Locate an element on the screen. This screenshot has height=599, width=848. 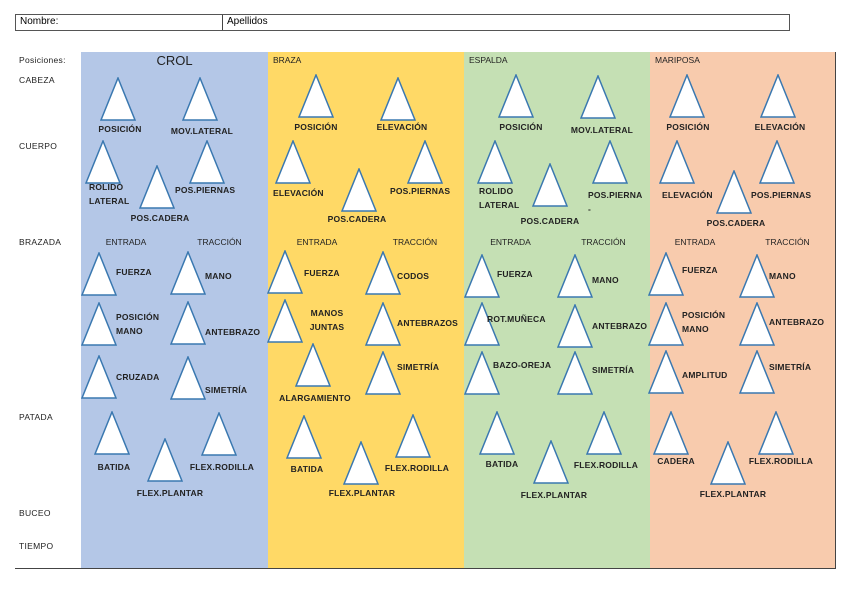
apellidos-label: Apellidos is located at coordinates (247, 21).